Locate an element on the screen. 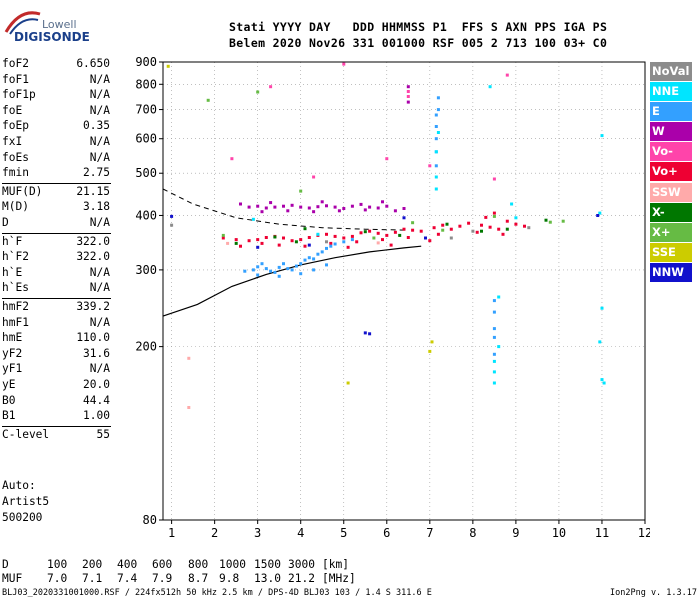  param-value: 20.0 is located at coordinates (96, 384).